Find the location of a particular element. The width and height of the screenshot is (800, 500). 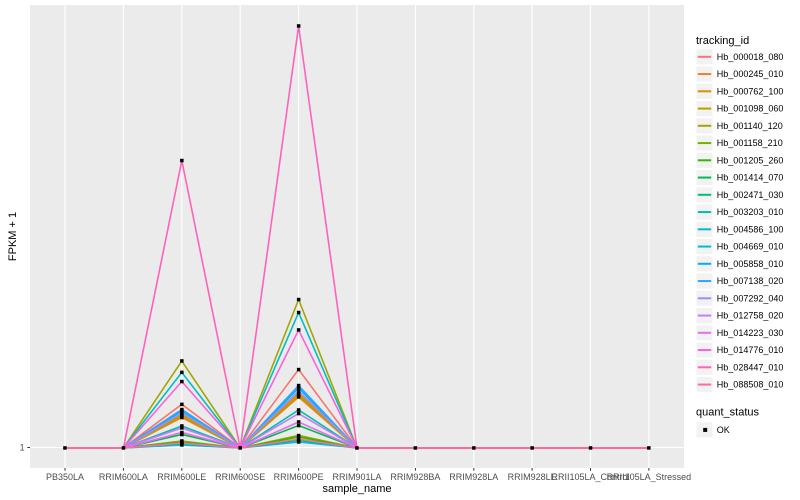

svg-text: RRIM600SE is located at coordinates (240, 477).